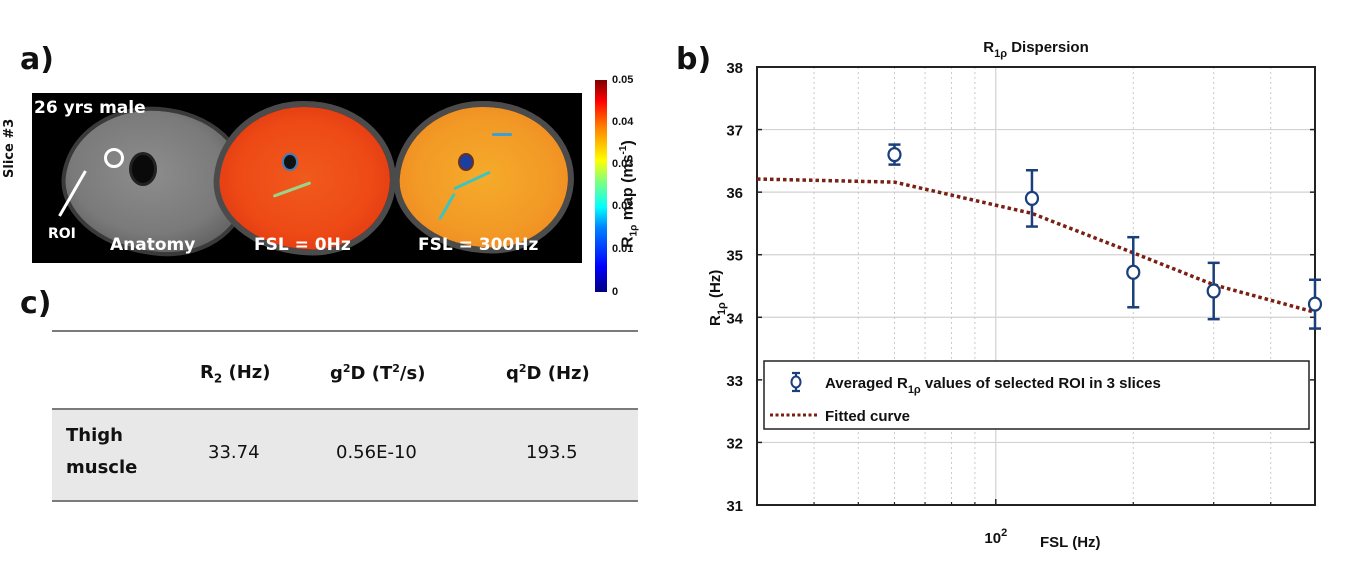  What do you see at coordinates (143, 169) in the screenshot?
I see `femur-anatomy` at bounding box center [143, 169].